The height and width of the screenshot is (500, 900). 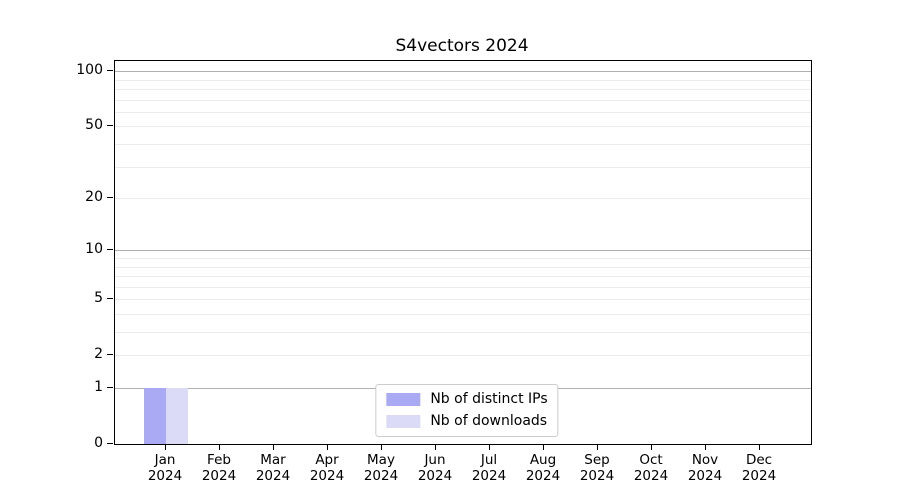 What do you see at coordinates (327, 460) in the screenshot?
I see `x-tick-month: Apr` at bounding box center [327, 460].